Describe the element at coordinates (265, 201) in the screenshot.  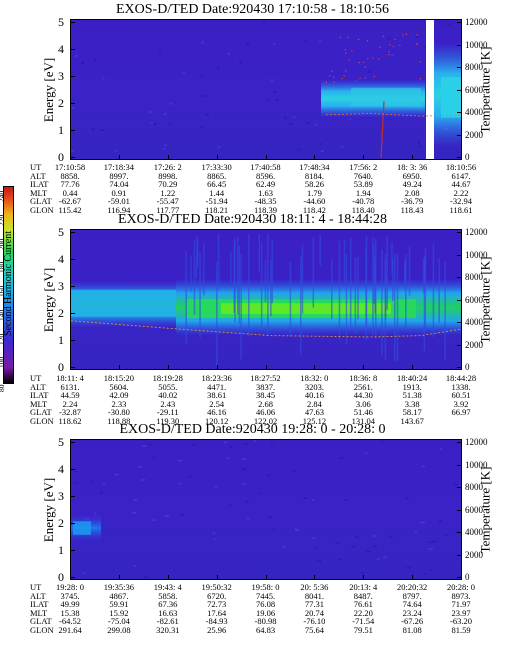
I see `ephemeris-value: -48.35` at that location.